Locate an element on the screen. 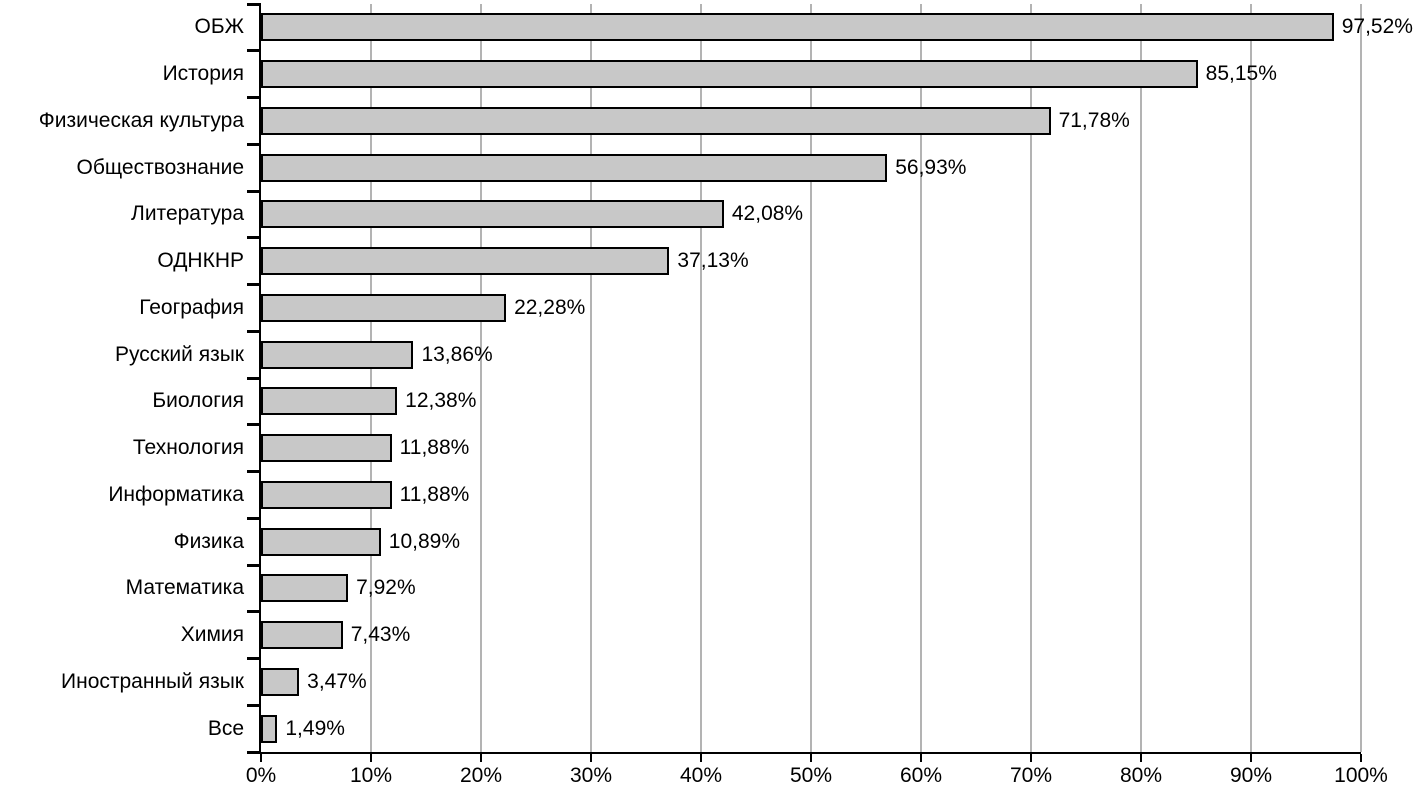 The width and height of the screenshot is (1427, 795). x-axis-tick-label: 90% is located at coordinates (1251, 775).